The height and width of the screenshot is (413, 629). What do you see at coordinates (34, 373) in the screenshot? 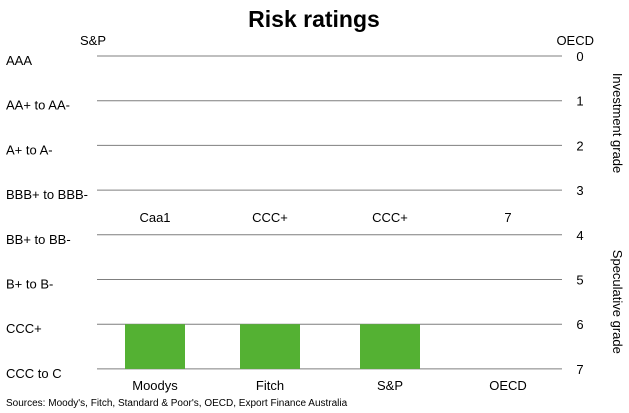
I see `left-tick-label: CCC to C` at bounding box center [34, 373].